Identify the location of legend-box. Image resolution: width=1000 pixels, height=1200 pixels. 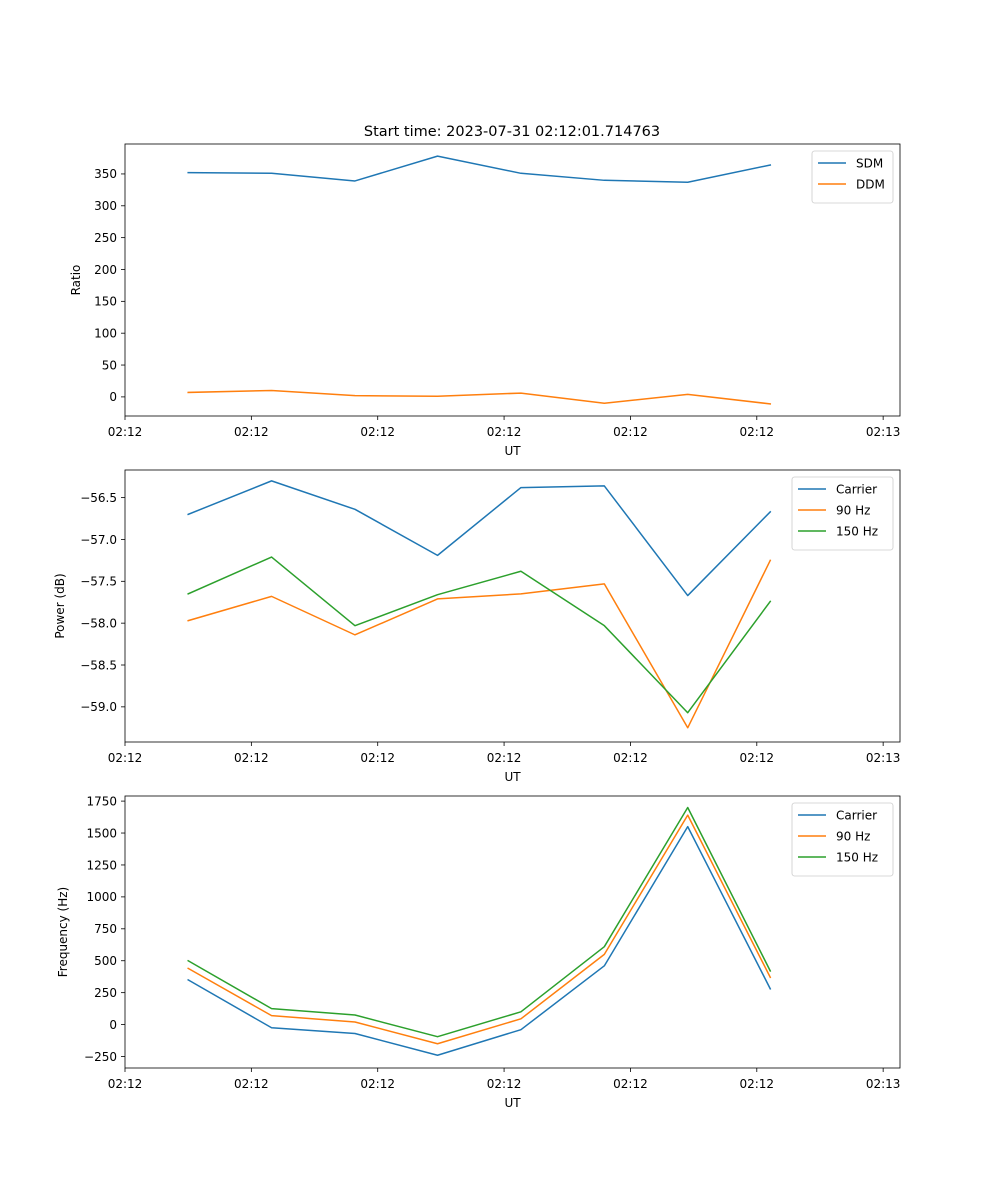
(852, 177).